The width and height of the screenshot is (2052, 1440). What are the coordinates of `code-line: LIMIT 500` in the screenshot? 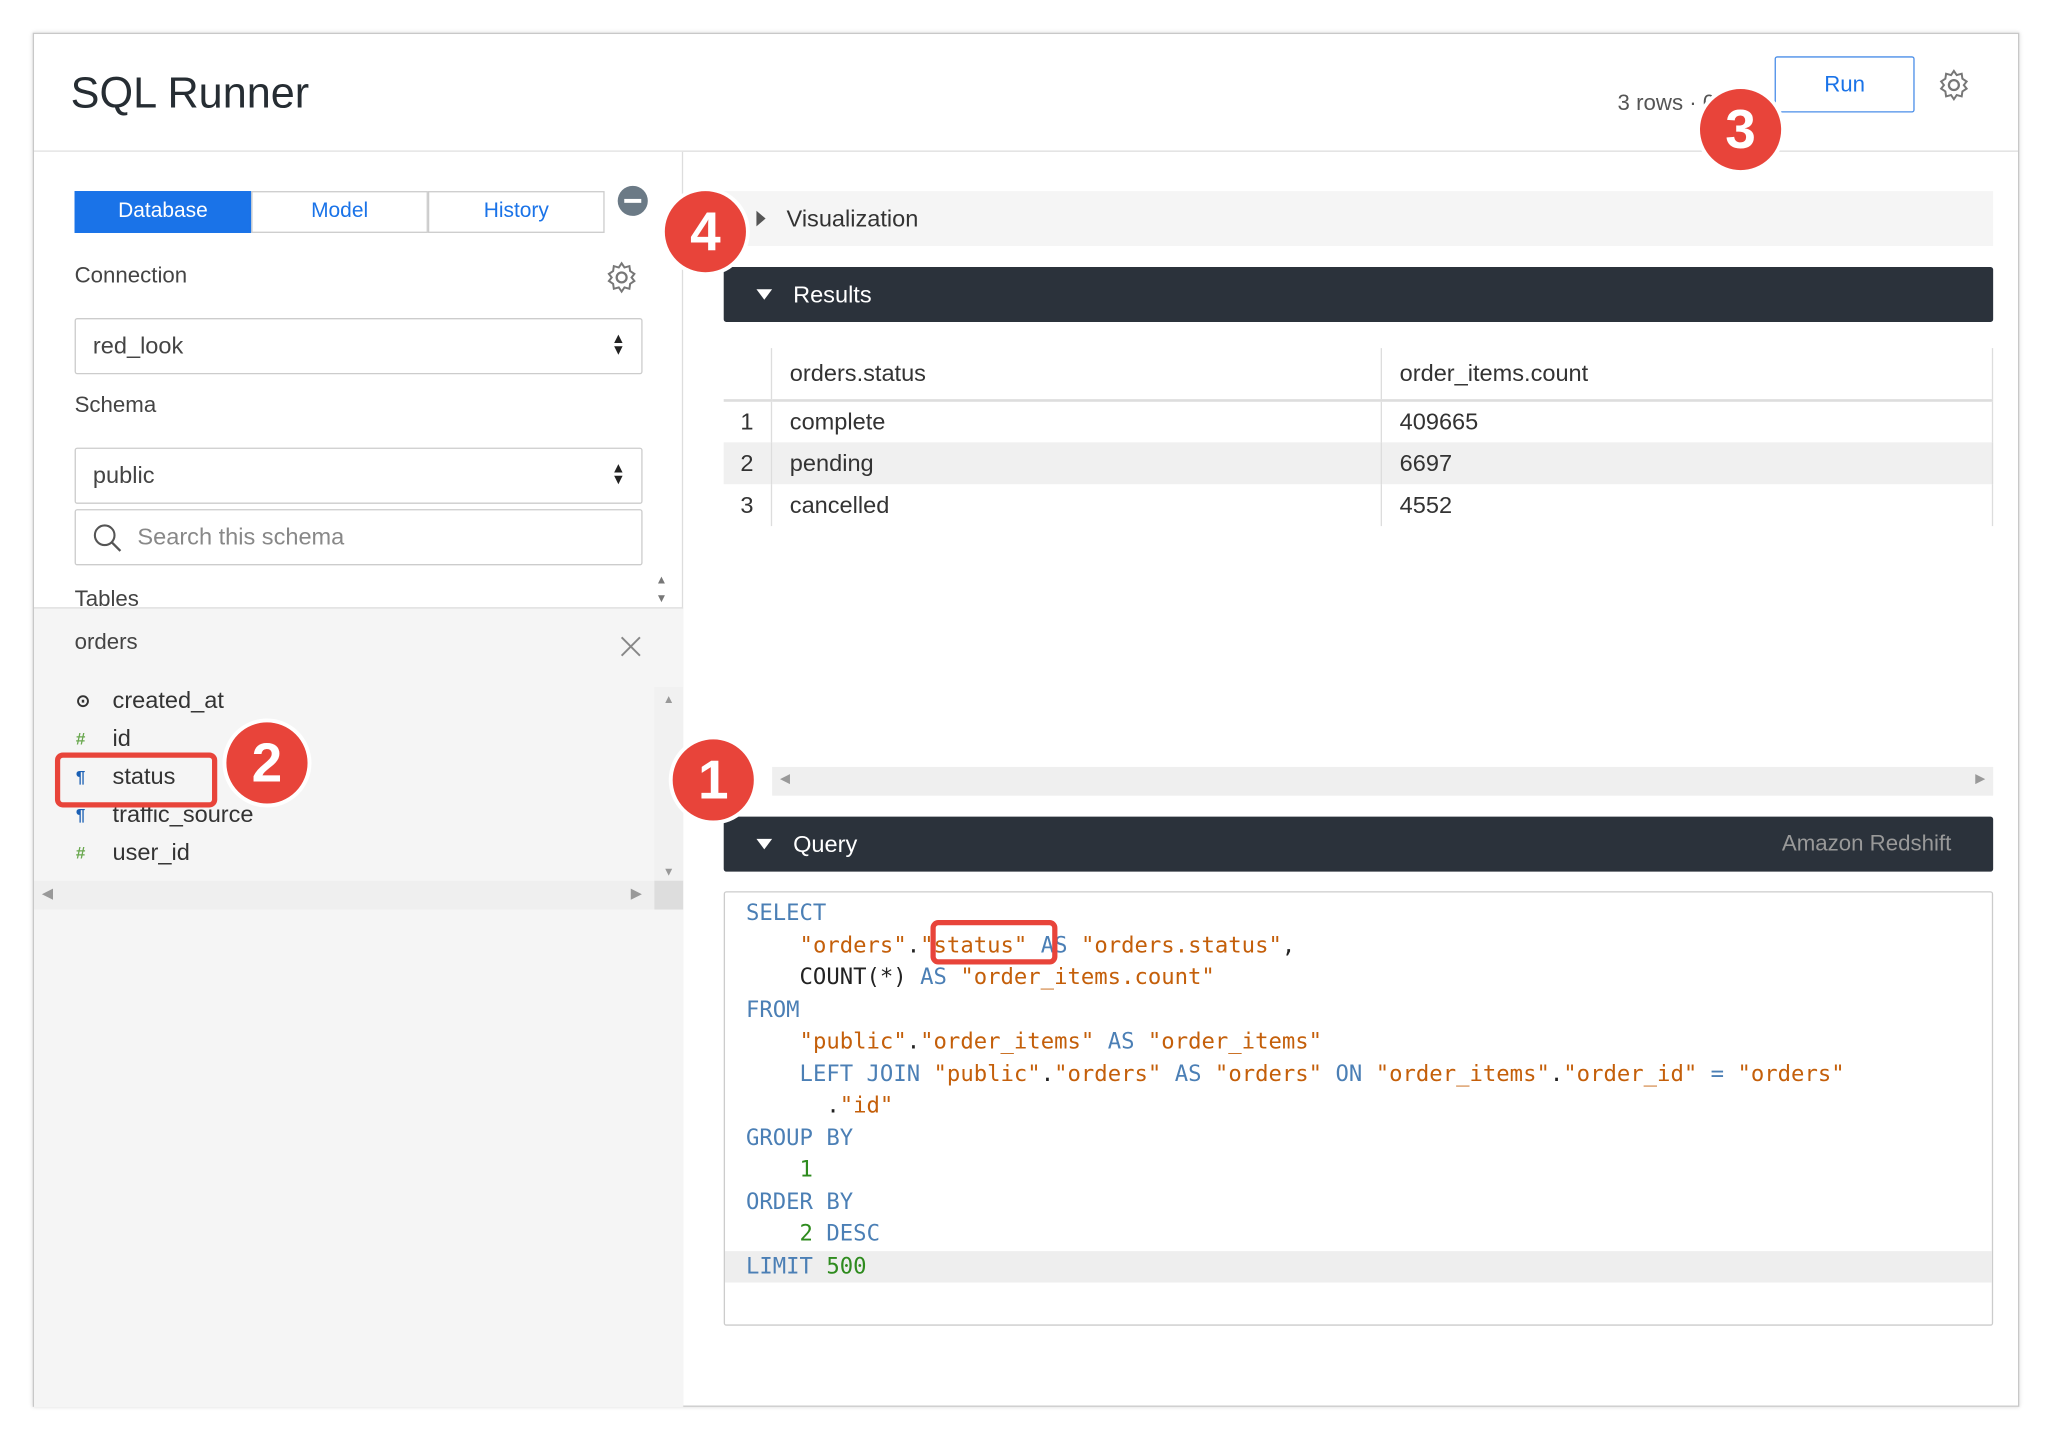 It's located at (1358, 1266).